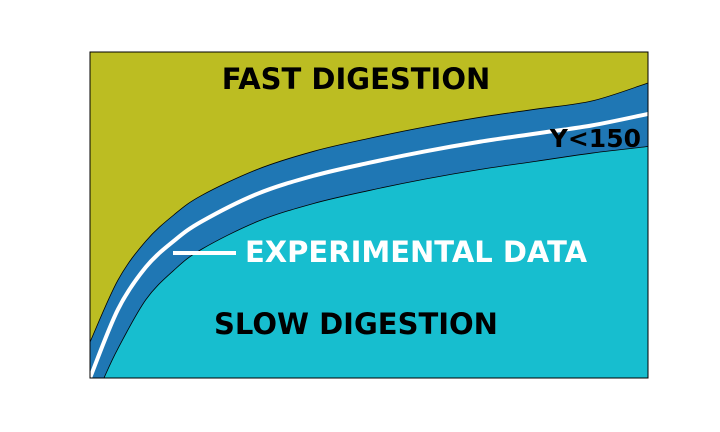  What do you see at coordinates (356, 324) in the screenshot?
I see `label-slow-digestion: SLOW DIGESTION` at bounding box center [356, 324].